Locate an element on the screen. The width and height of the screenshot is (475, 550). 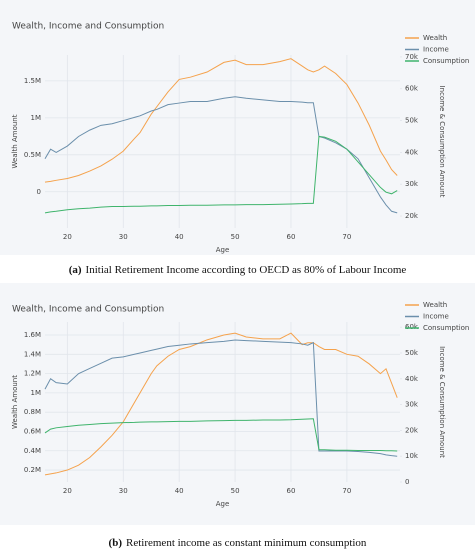
y-tick-label: 0.2M is located at coordinates (32, 470).